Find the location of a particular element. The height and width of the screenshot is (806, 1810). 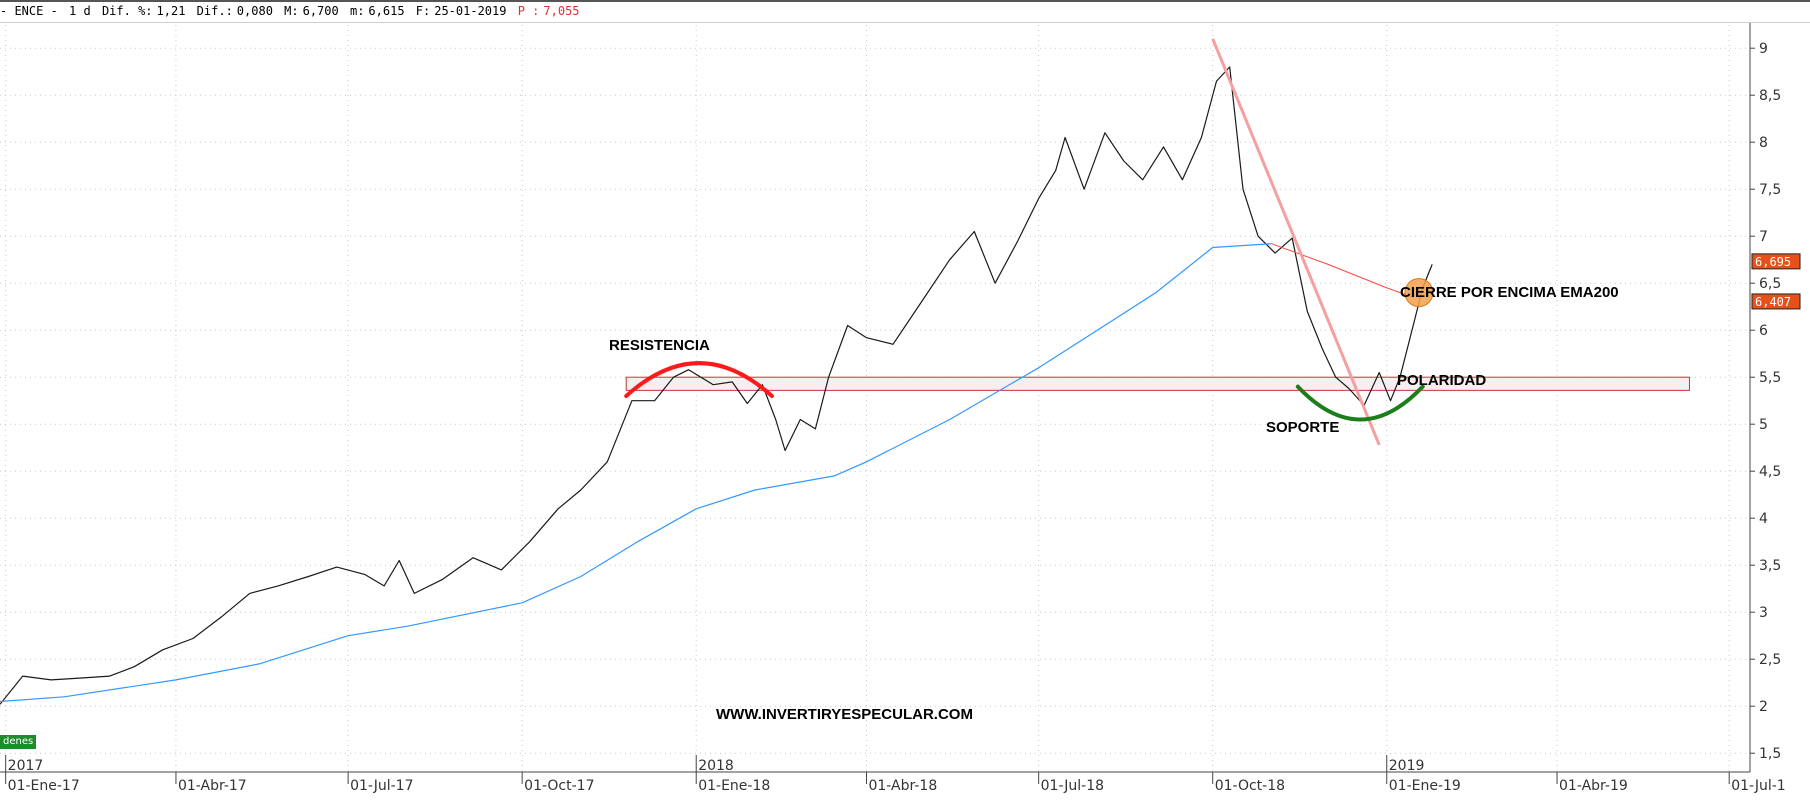

x-tick-label: 01-Jul-18 is located at coordinates (1072, 786).